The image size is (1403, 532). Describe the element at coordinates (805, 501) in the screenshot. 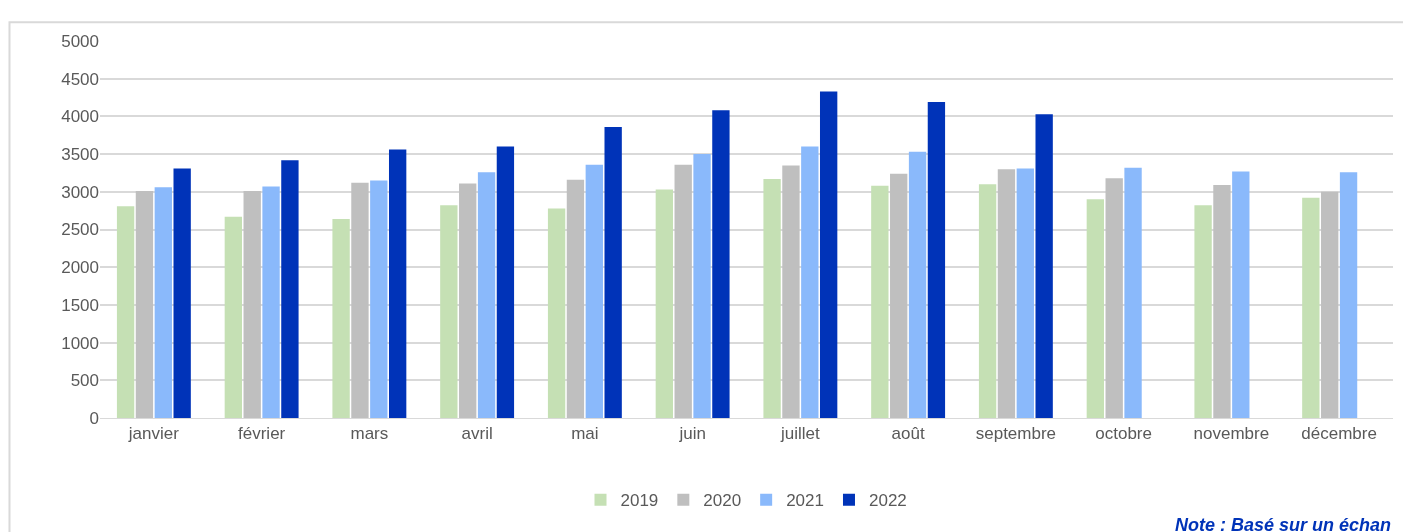

I see `legend-label: 2021` at that location.